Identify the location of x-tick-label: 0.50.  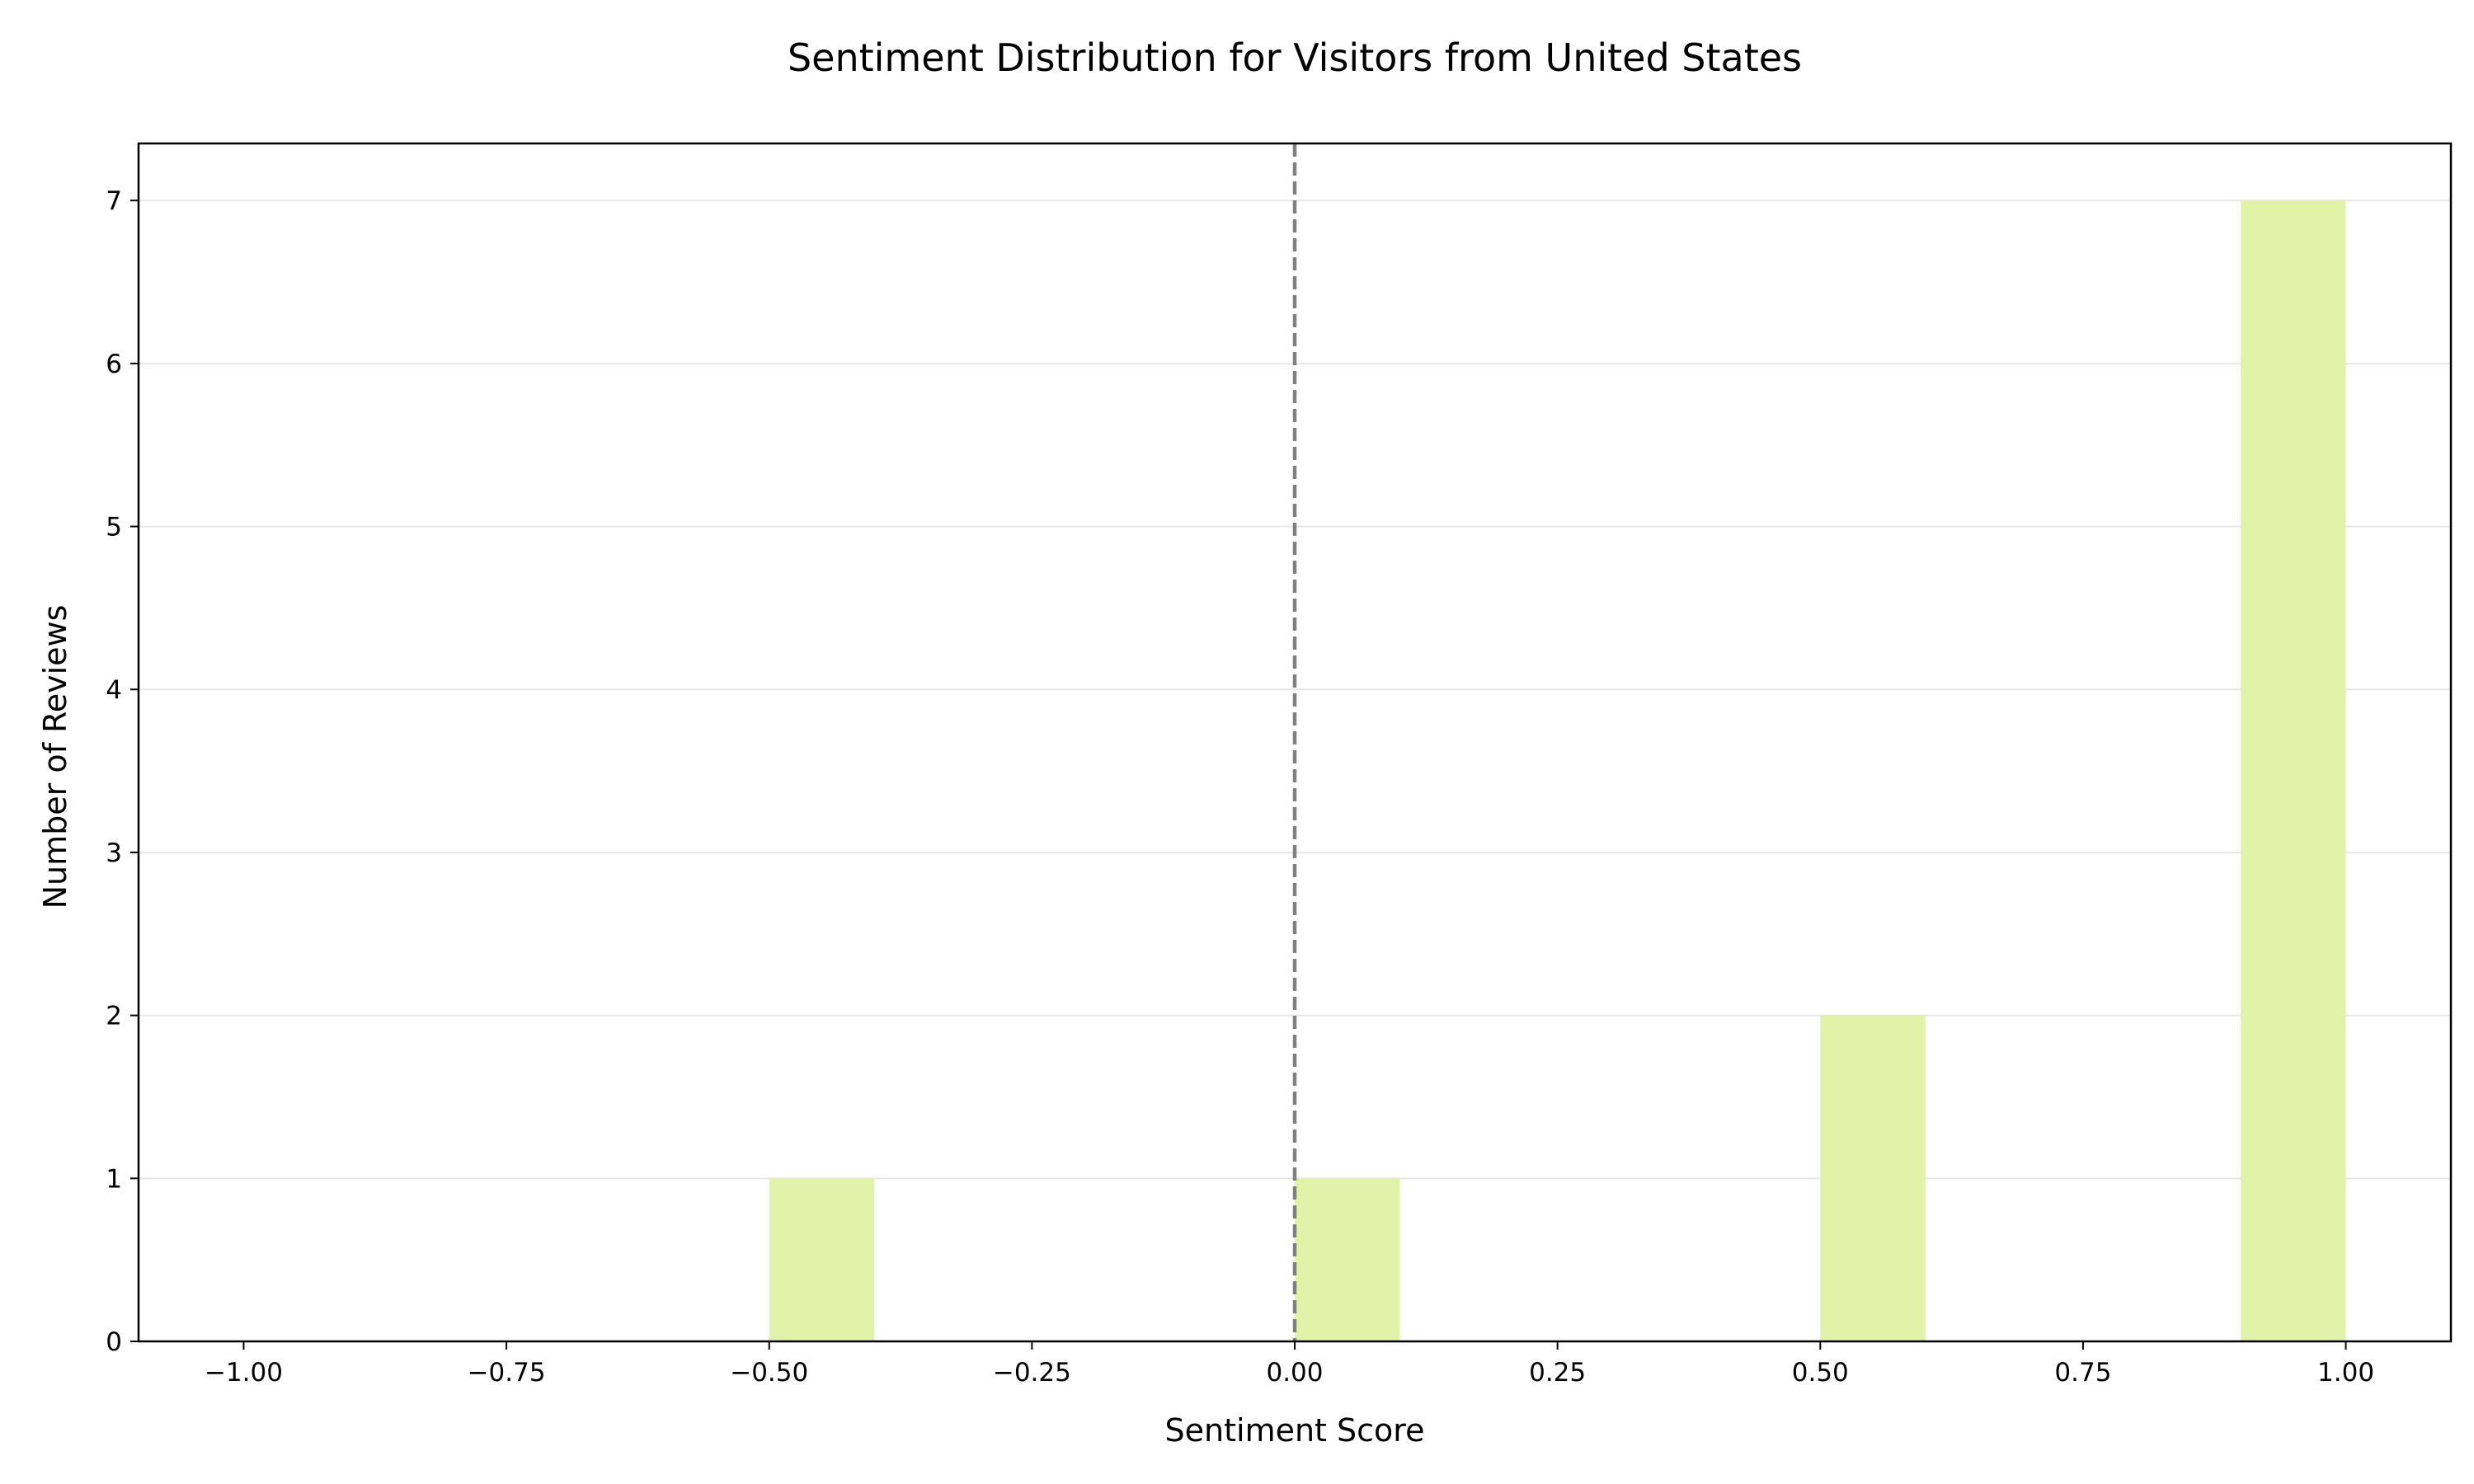
(1820, 1373).